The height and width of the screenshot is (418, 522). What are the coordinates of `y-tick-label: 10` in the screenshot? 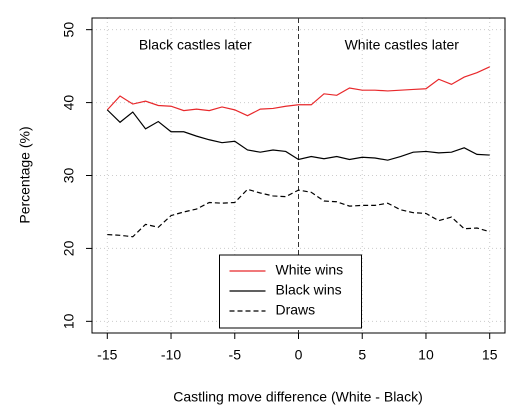 It's located at (69, 321).